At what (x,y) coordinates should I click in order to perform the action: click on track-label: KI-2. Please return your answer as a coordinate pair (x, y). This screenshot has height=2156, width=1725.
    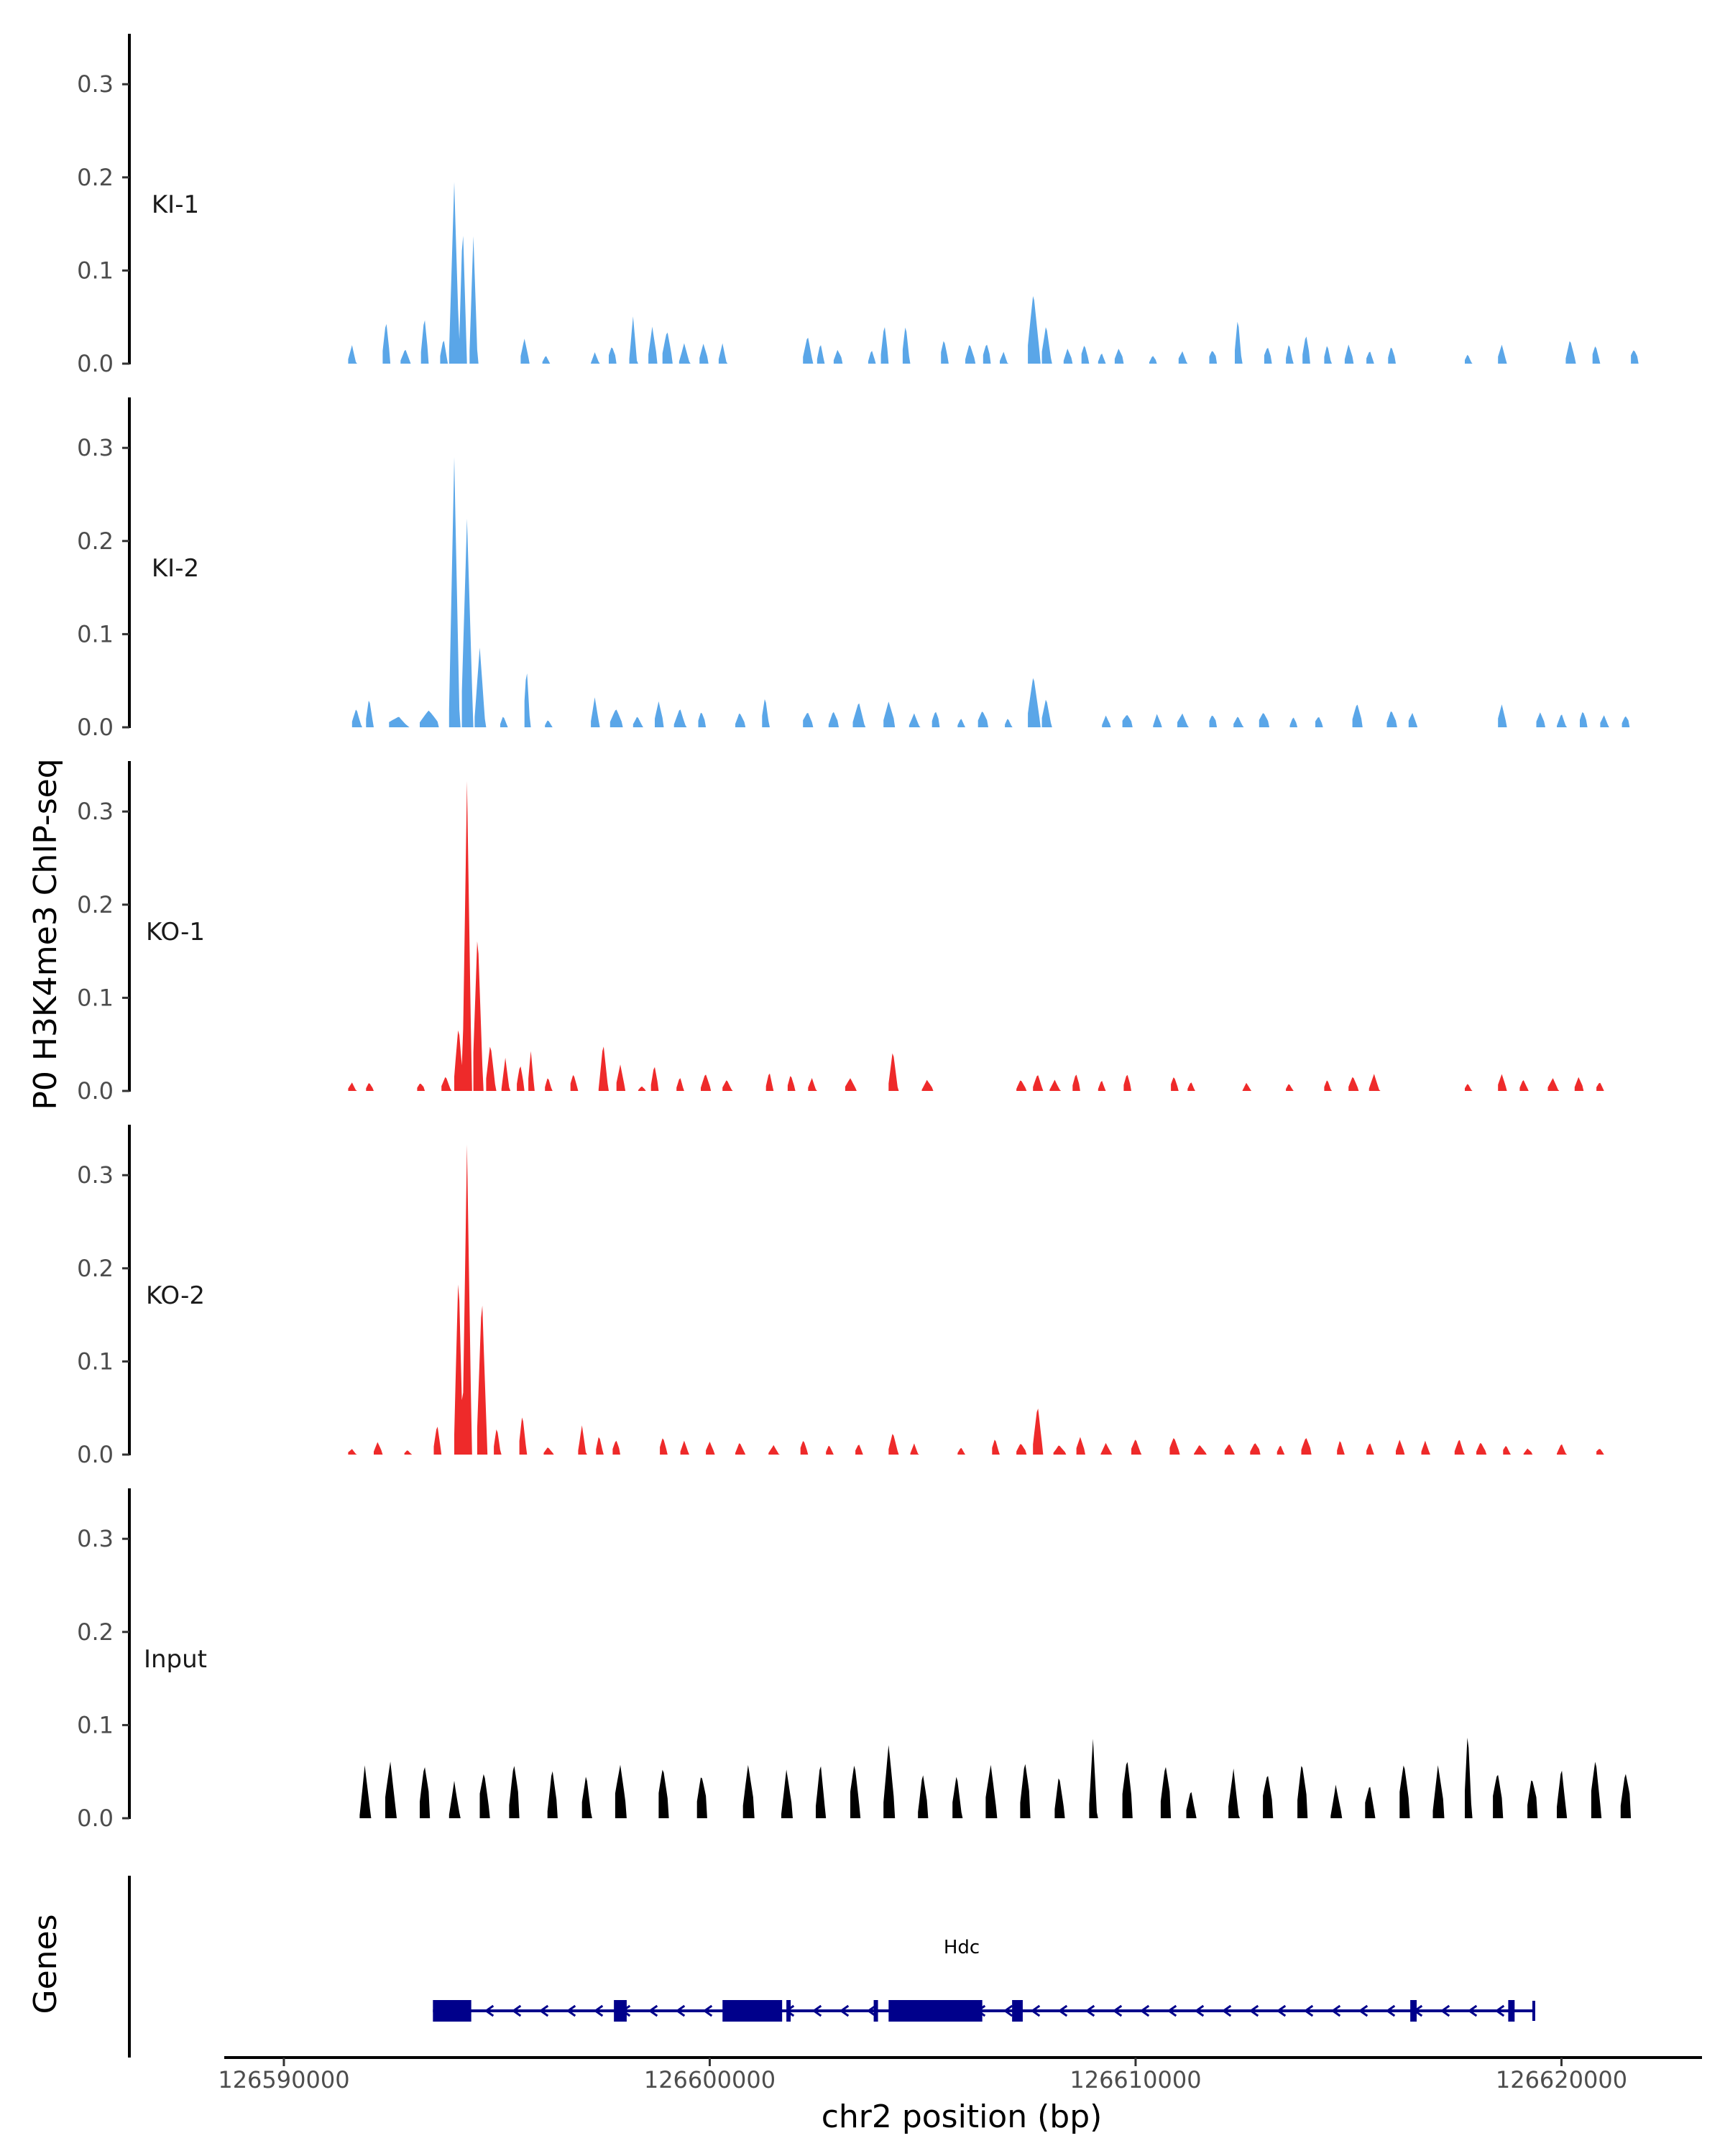
    Looking at the image, I should click on (175, 568).